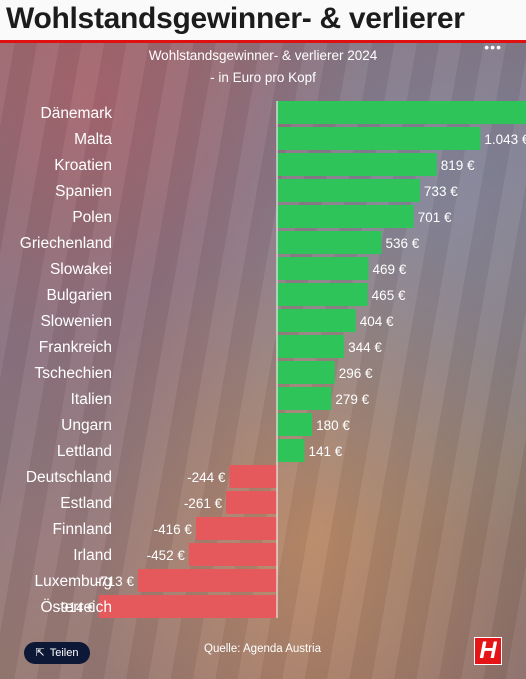 This screenshot has width=526, height=679. What do you see at coordinates (316, 320) in the screenshot?
I see `bar-slowenien` at bounding box center [316, 320].